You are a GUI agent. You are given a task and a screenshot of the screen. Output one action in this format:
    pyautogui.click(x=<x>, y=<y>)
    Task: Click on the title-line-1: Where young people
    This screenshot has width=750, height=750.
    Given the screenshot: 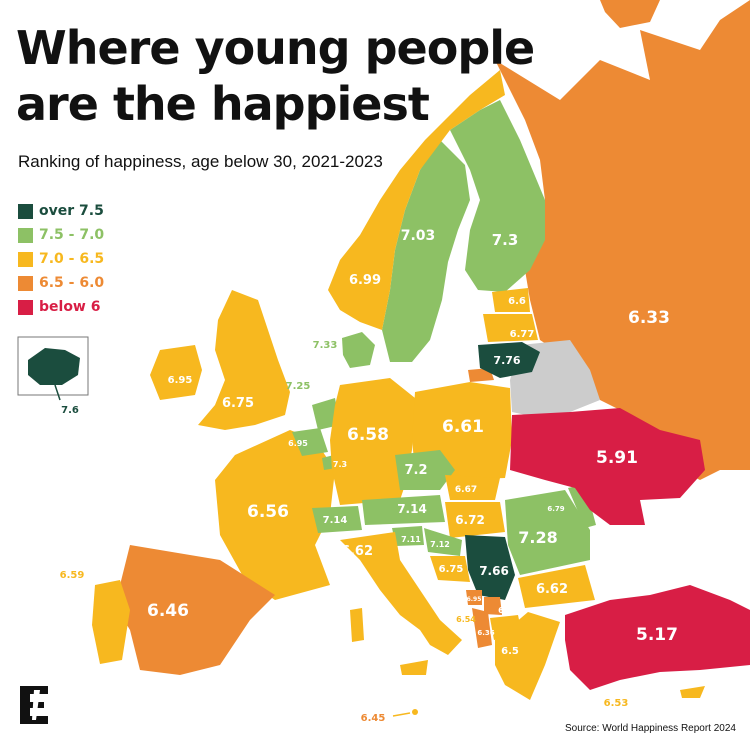 What is the action you would take?
    pyautogui.click(x=275, y=48)
    